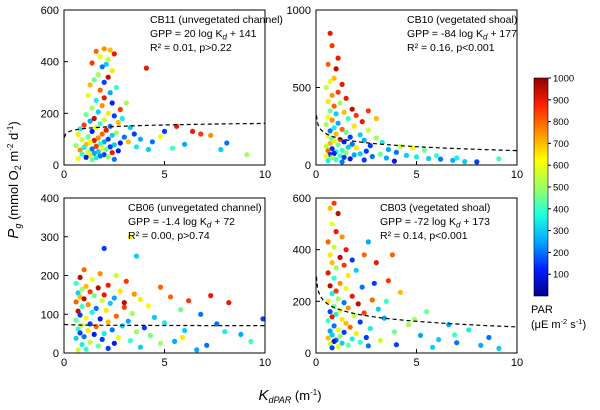  Describe the element at coordinates (561, 188) in the screenshot. I see `colorbar-tick-label: 500` at that location.